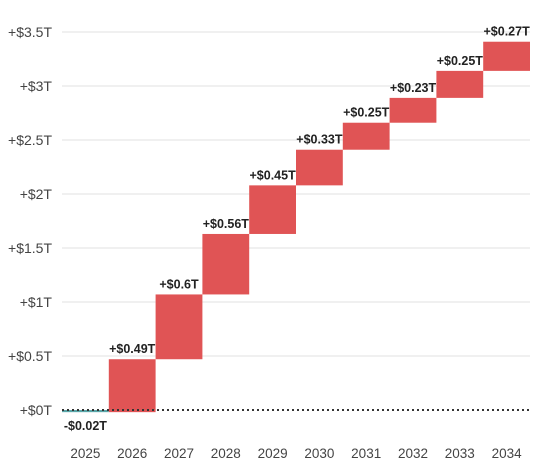 This screenshot has height=470, width=550. Describe the element at coordinates (85, 453) in the screenshot. I see `x-tick-label: 2025` at that location.